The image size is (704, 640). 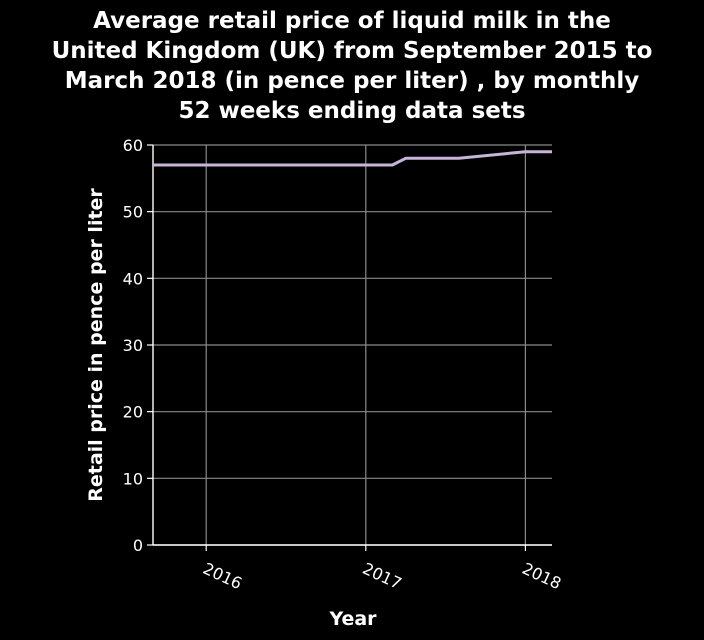 What do you see at coordinates (96, 345) in the screenshot?
I see `y-axis-title: Retail price in pence per liter` at bounding box center [96, 345].